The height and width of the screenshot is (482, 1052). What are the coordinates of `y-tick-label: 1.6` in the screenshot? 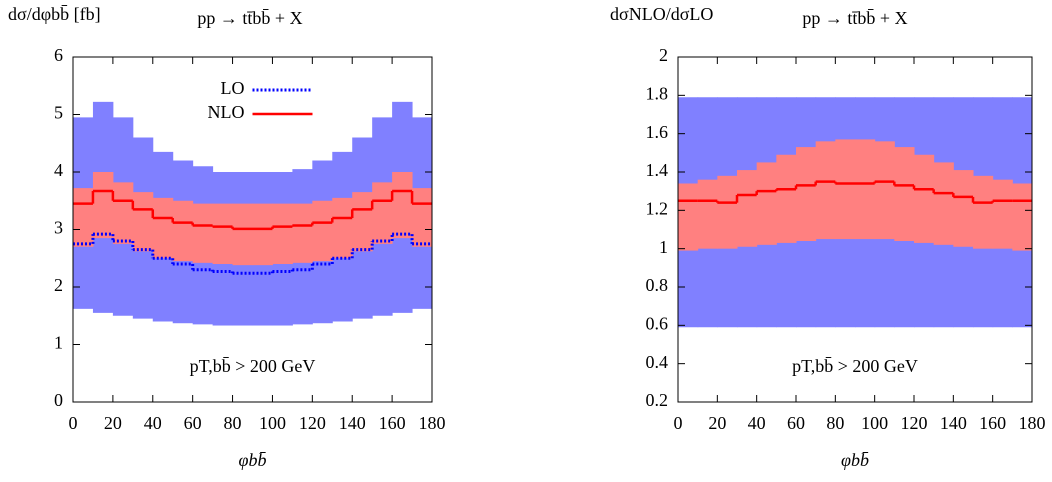 It's located at (657, 132).